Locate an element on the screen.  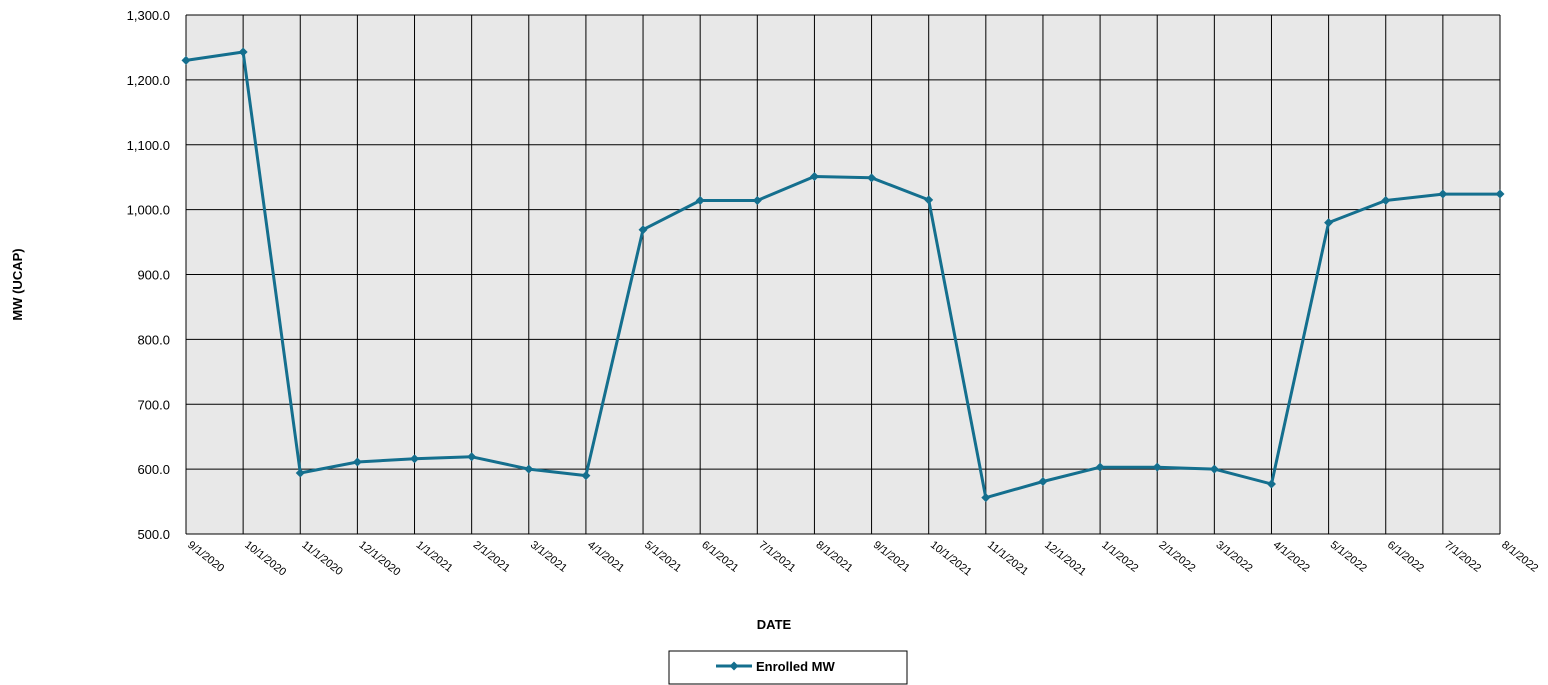
x-tick-label: 4/1/2021 is located at coordinates (605, 557).